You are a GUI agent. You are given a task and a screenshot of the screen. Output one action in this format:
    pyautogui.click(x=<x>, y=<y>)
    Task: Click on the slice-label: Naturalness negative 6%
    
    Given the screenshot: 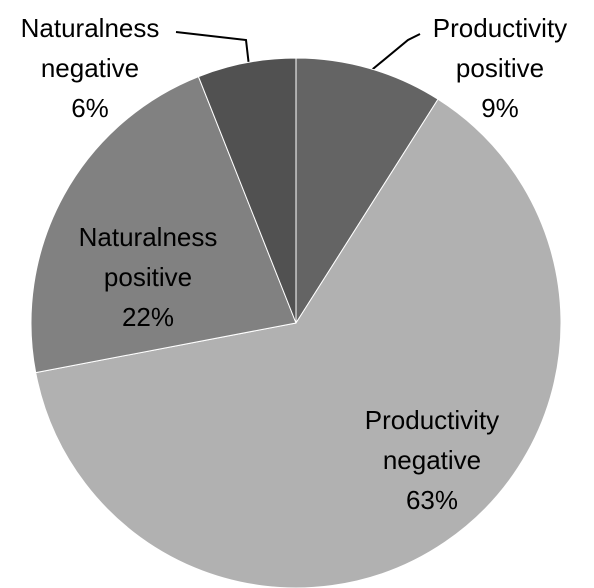 What is the action you would take?
    pyautogui.click(x=90, y=68)
    